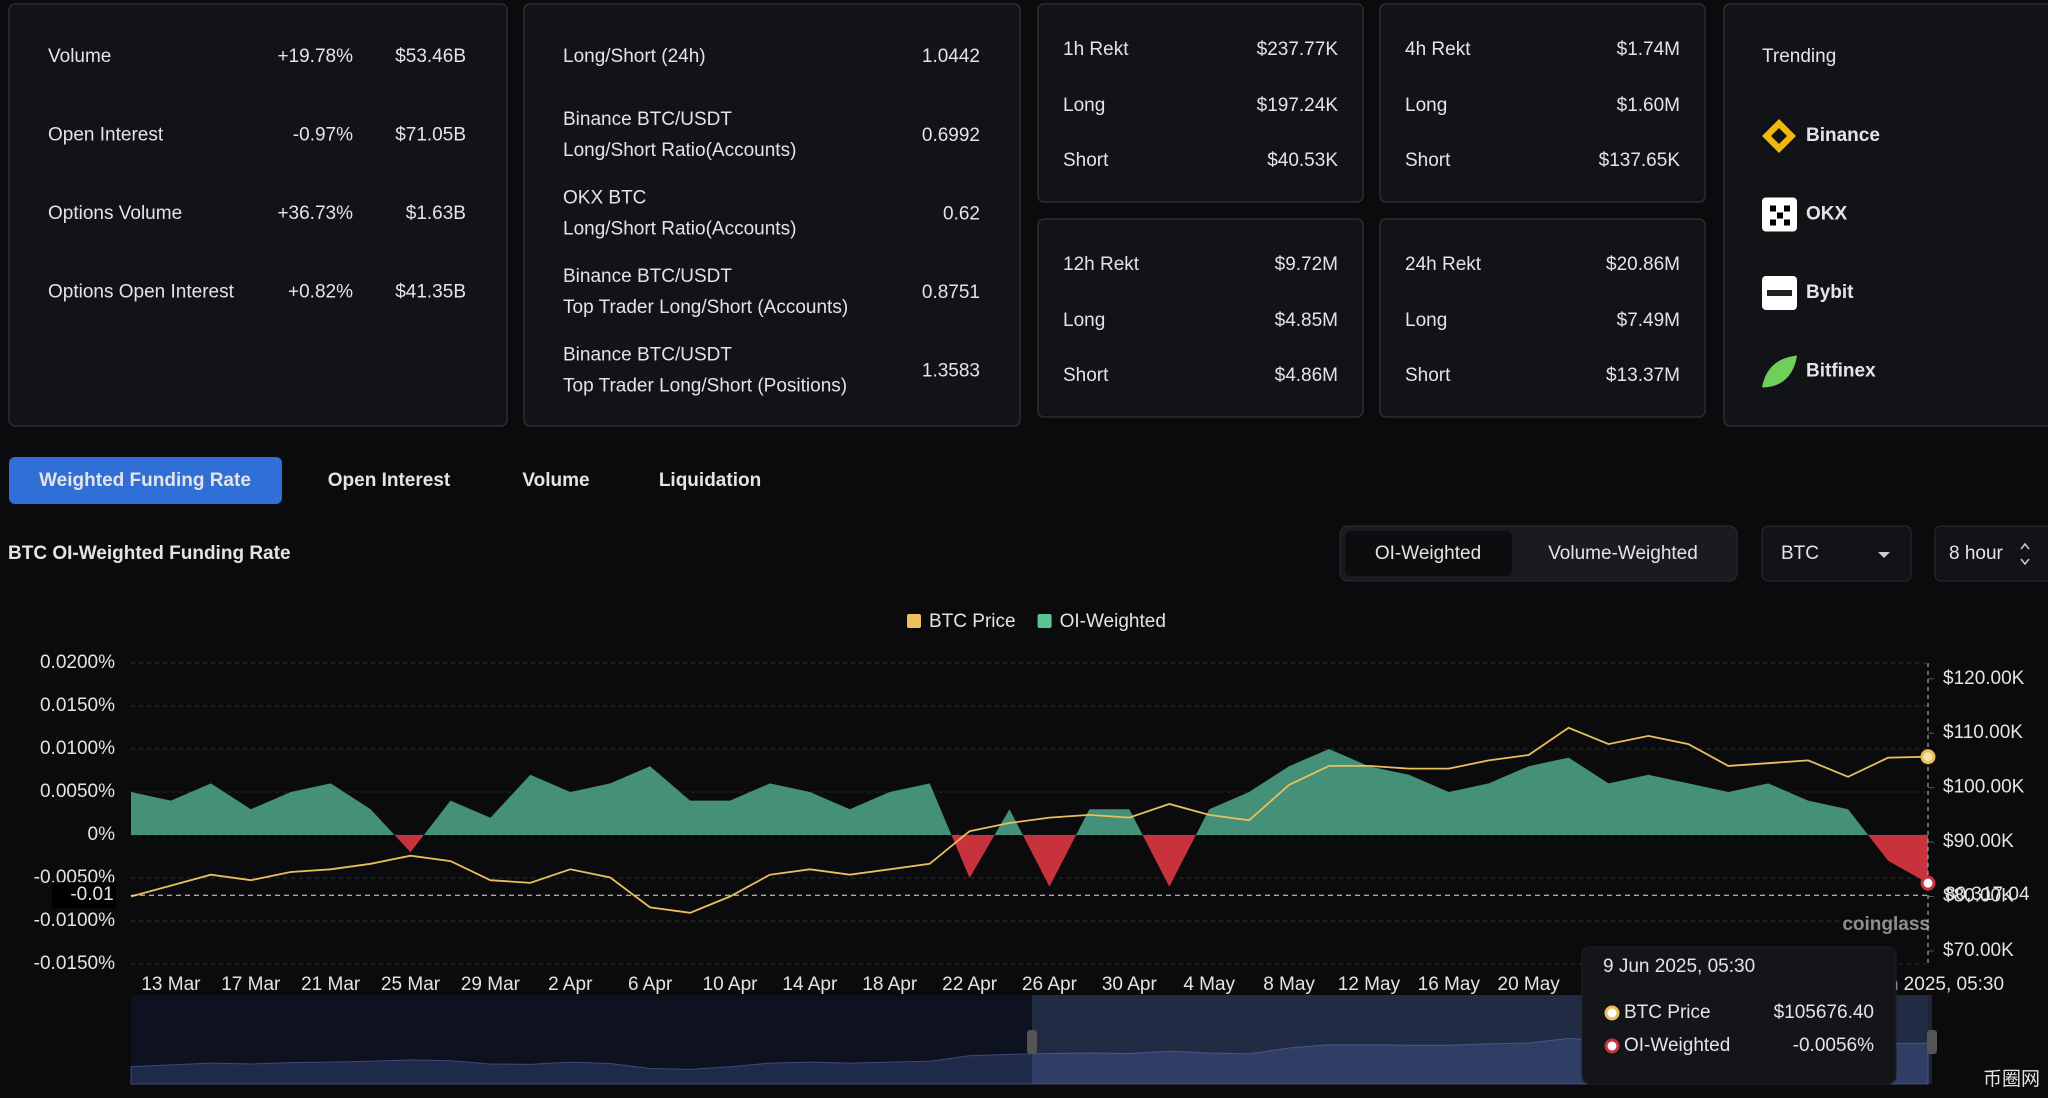  Describe the element at coordinates (1824, 1012) in the screenshot. I see `tooltip-value: $105676.40` at that location.